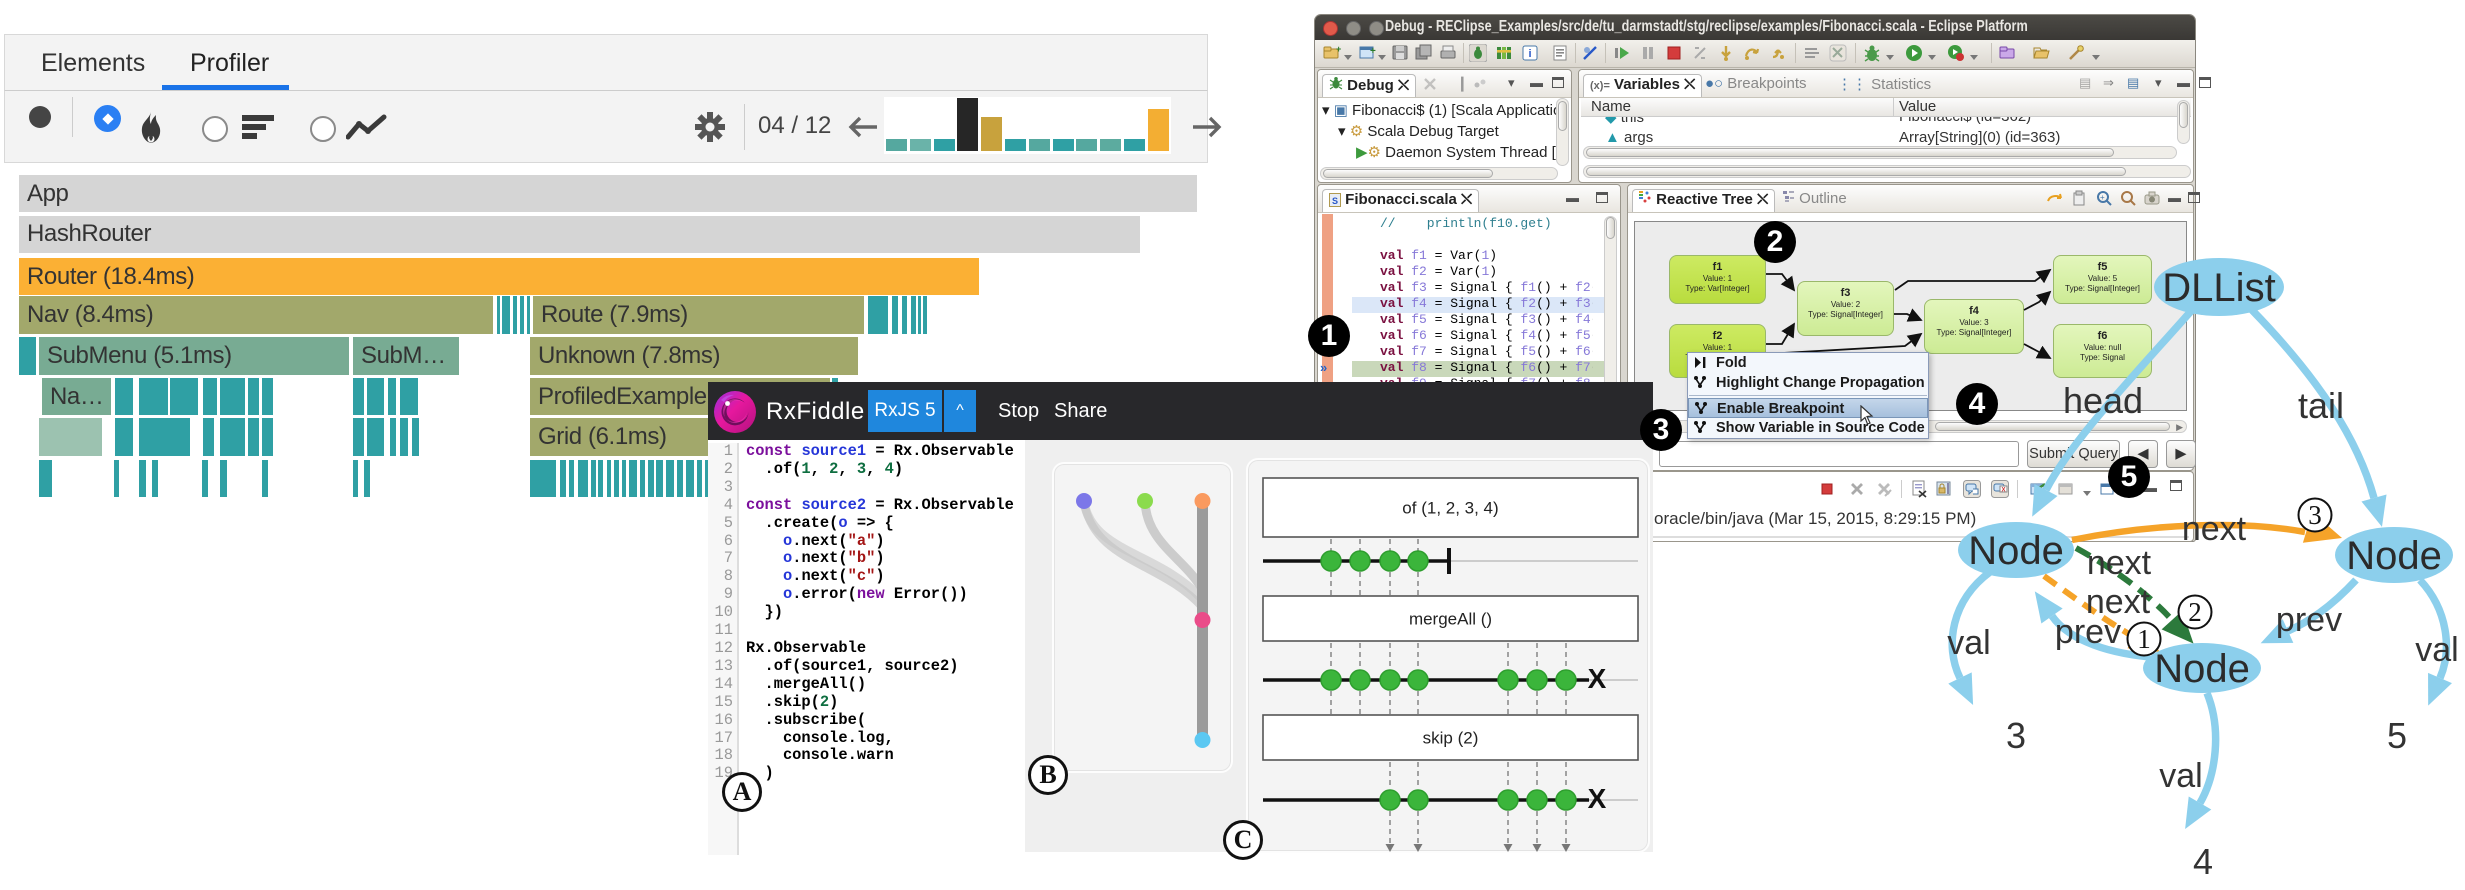 This screenshot has height=890, width=2465. What do you see at coordinates (1529, 54) in the screenshot?
I see `svg-text: i` at bounding box center [1529, 54].